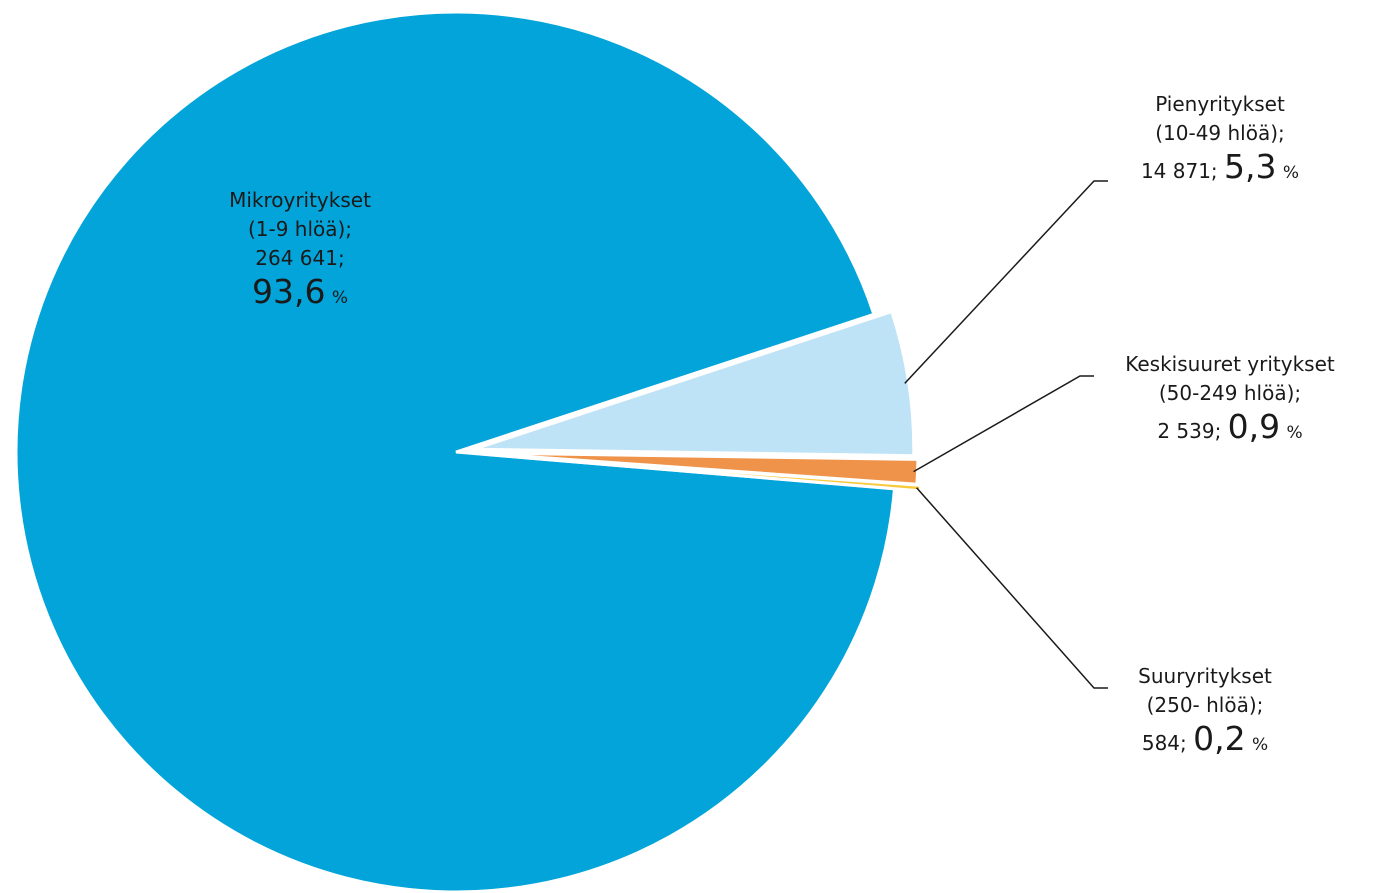 The image size is (1377, 893). What do you see at coordinates (300, 200) in the screenshot?
I see `label-name: Mikroyritykset` at bounding box center [300, 200].